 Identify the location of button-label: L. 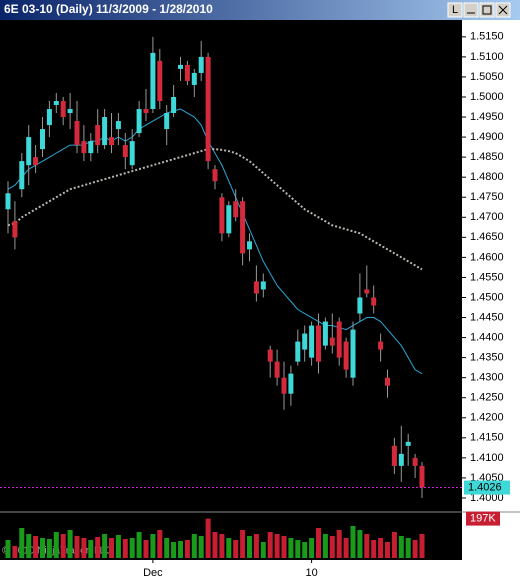
(455, 10).